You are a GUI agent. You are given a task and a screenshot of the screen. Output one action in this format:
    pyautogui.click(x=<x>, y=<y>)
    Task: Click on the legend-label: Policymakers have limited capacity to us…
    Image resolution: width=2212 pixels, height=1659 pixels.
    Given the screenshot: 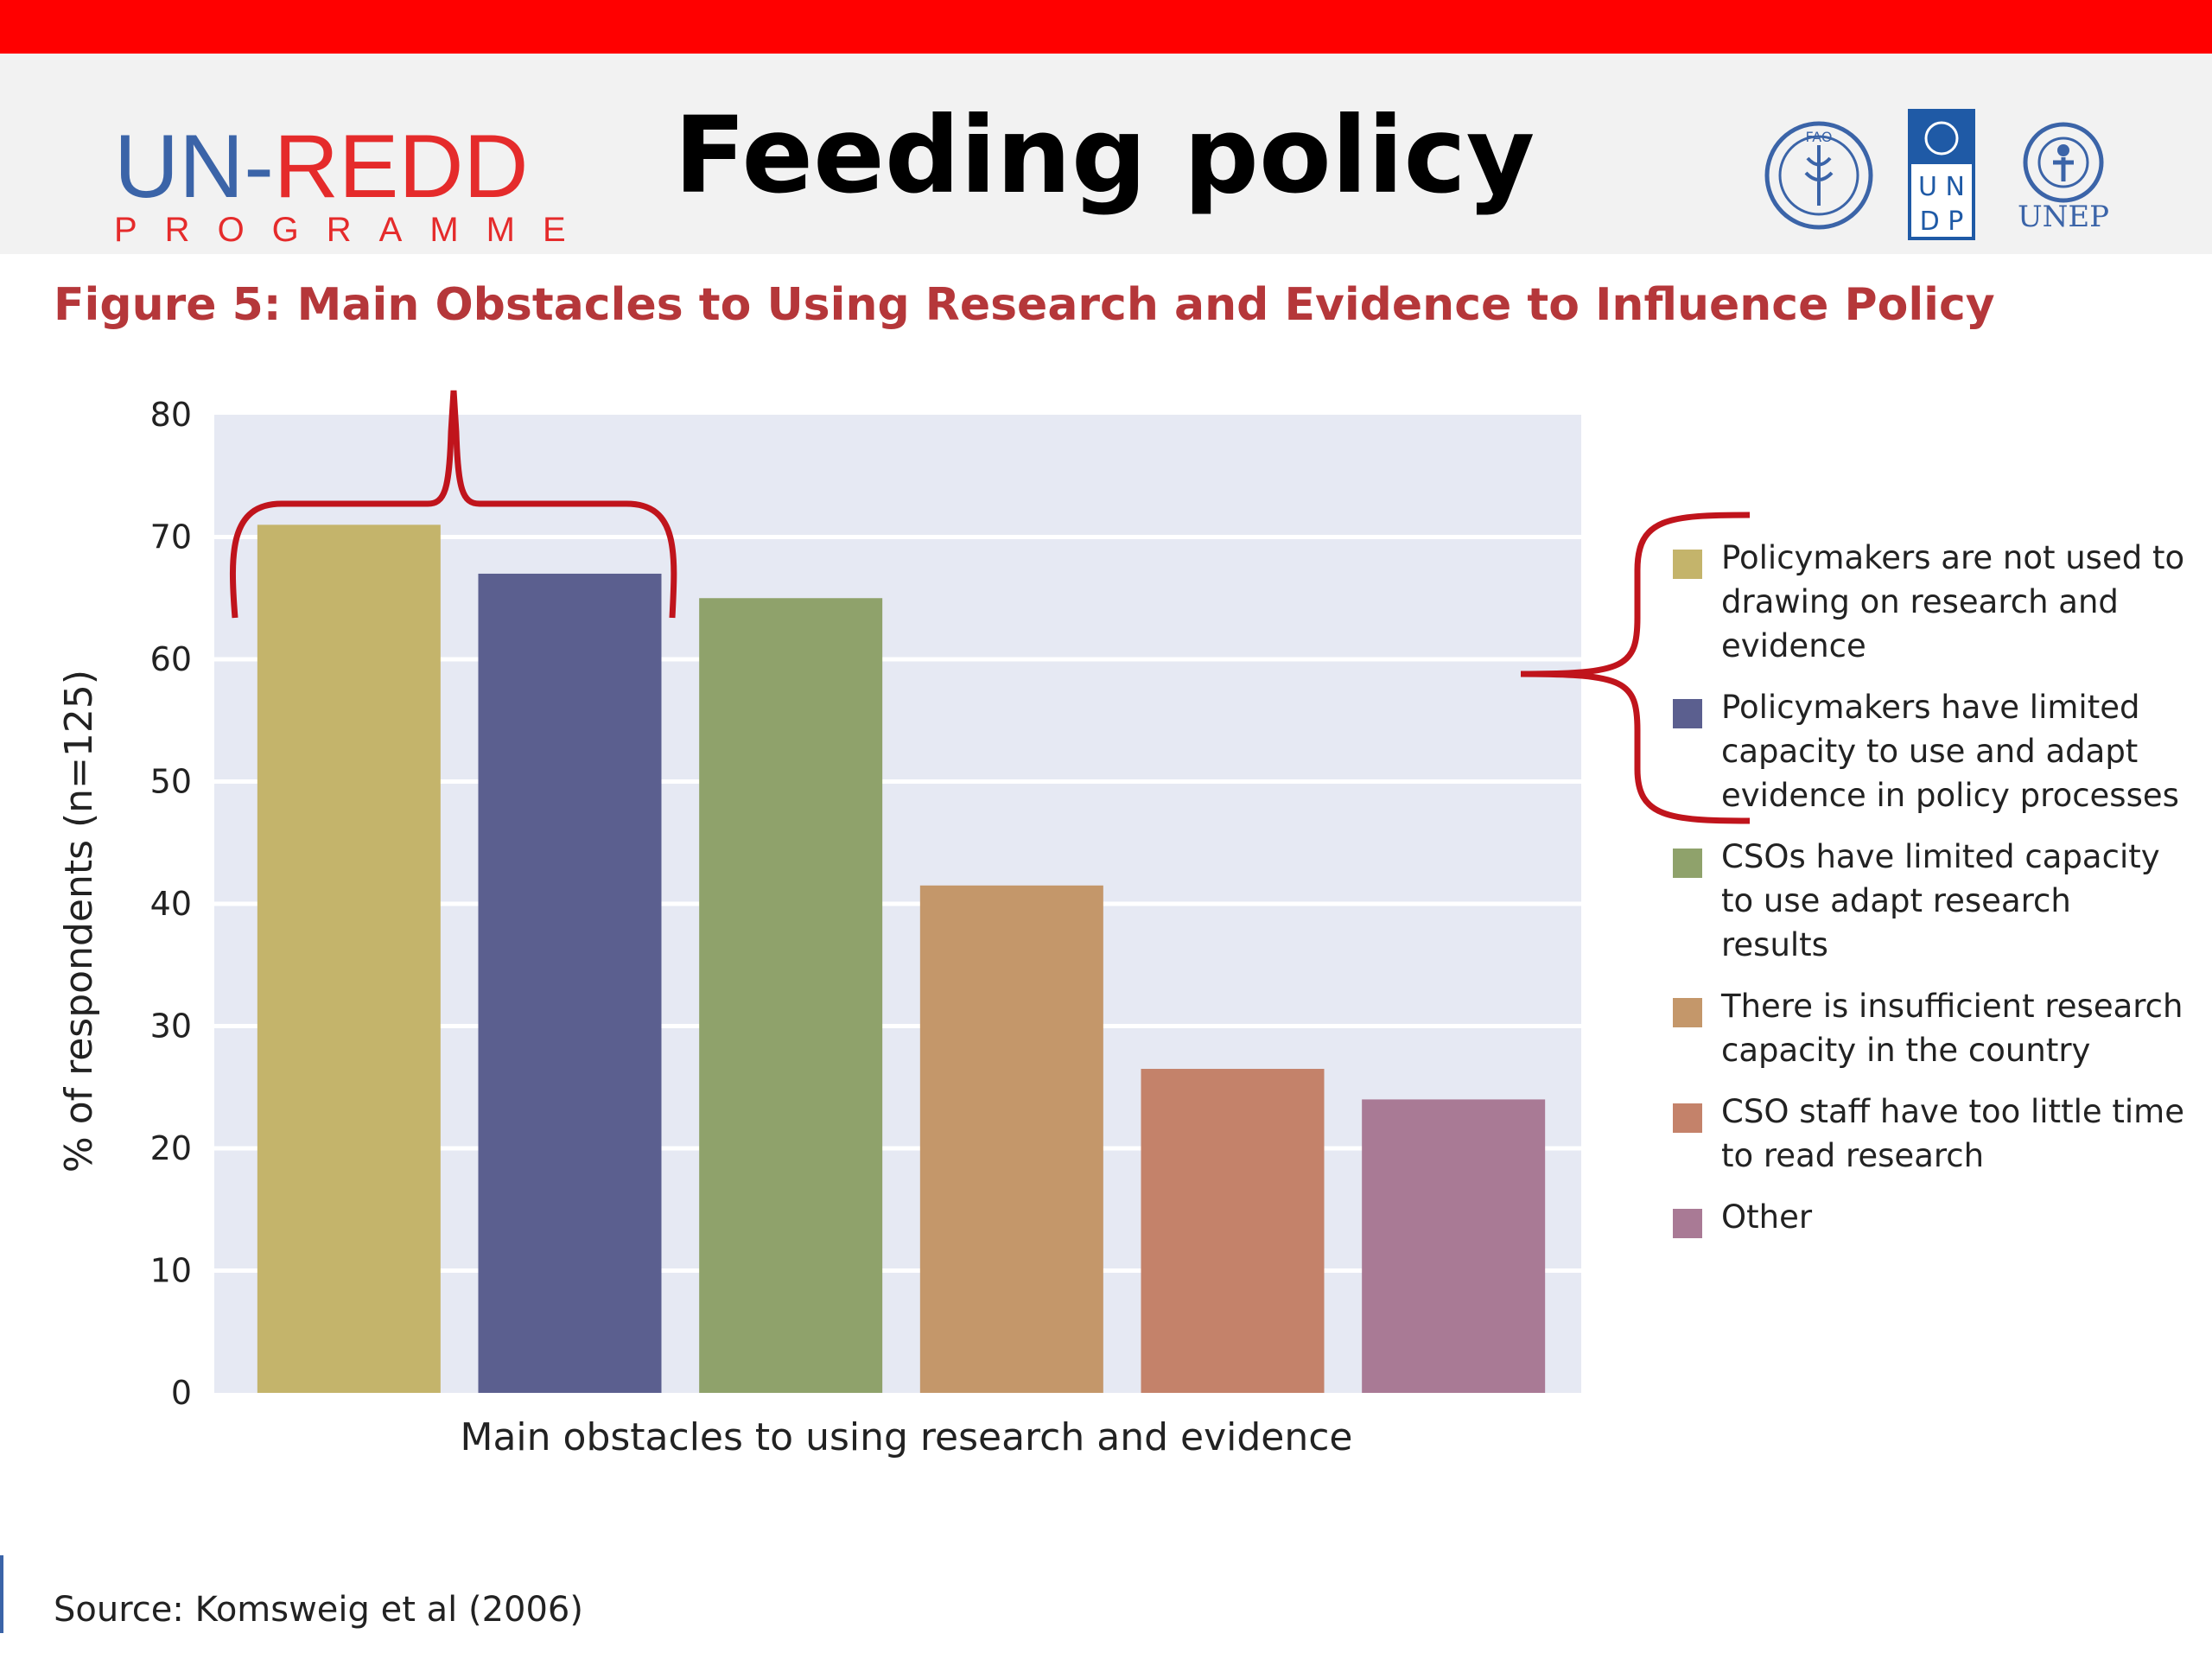 What is the action you would take?
    pyautogui.click(x=1950, y=751)
    